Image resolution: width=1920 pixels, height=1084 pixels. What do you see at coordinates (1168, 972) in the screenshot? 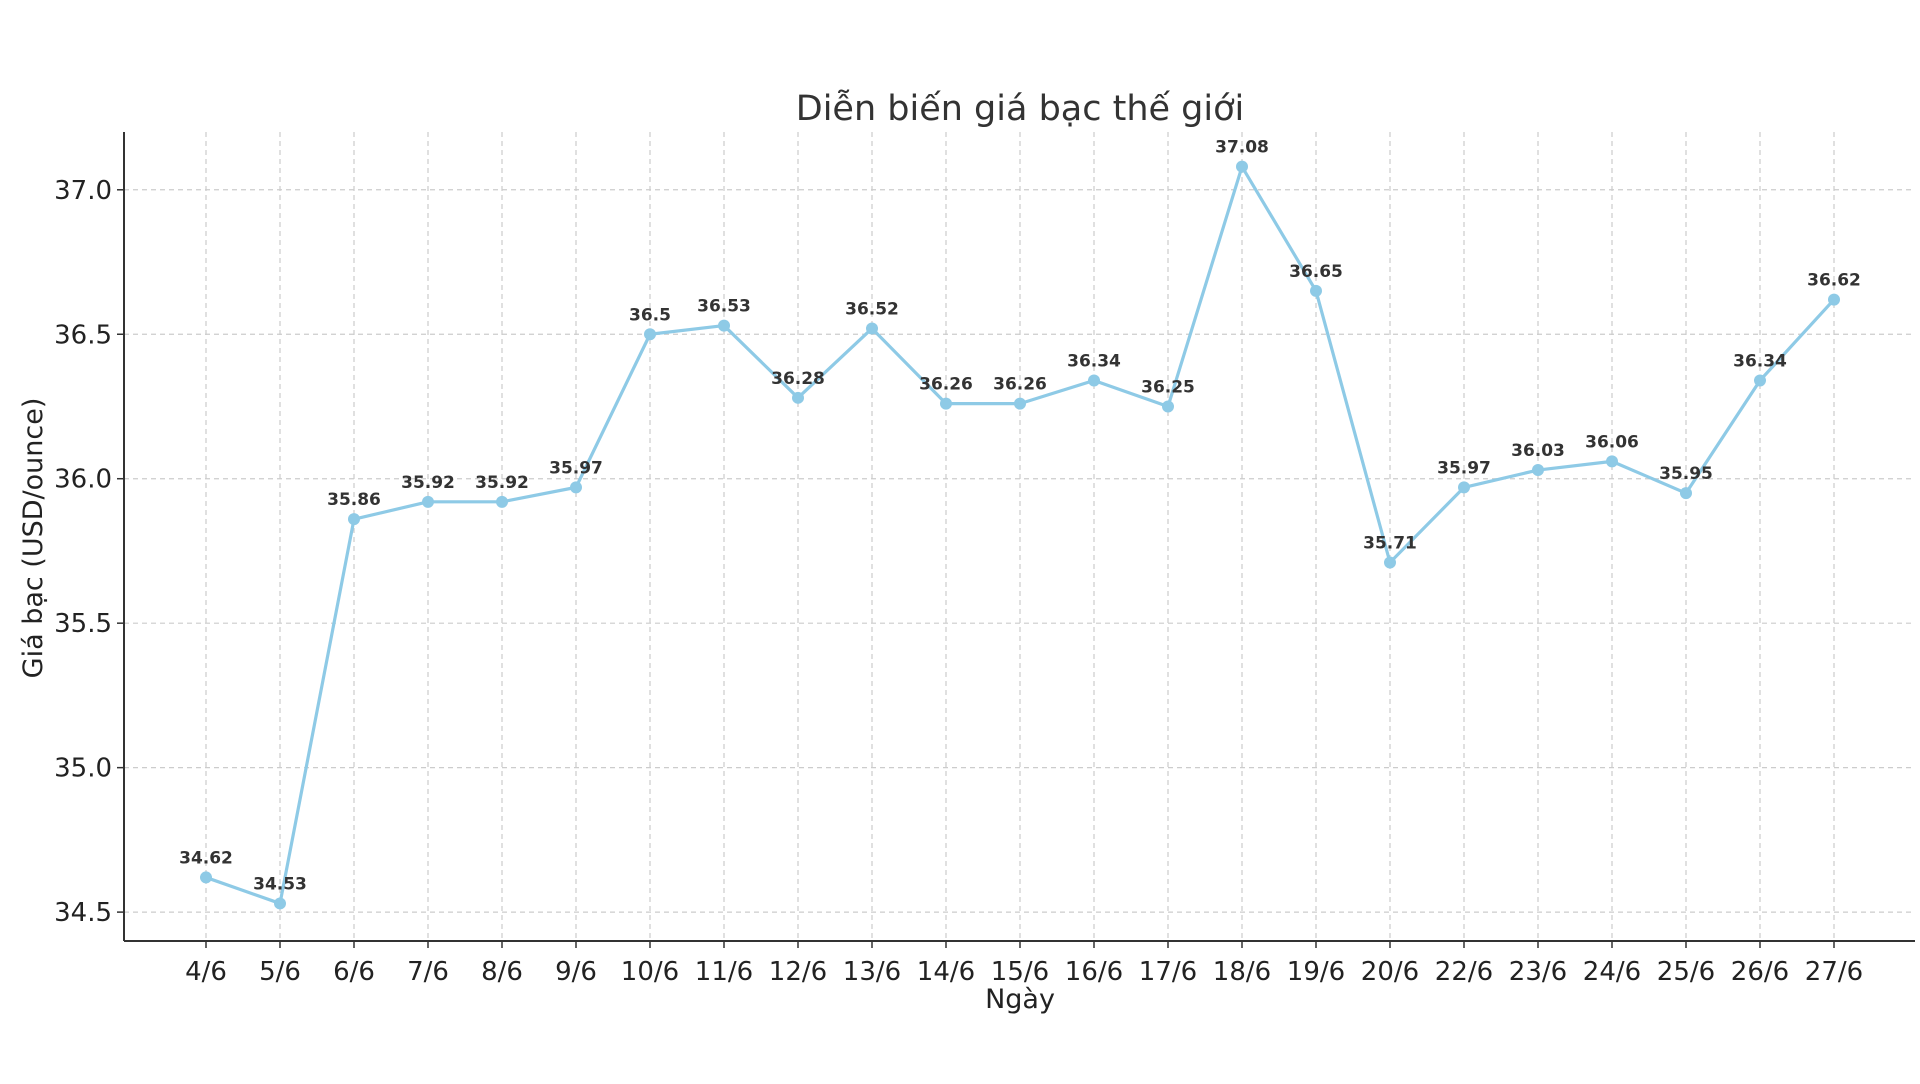
I see `x-tick-label: 17/6` at bounding box center [1168, 972].